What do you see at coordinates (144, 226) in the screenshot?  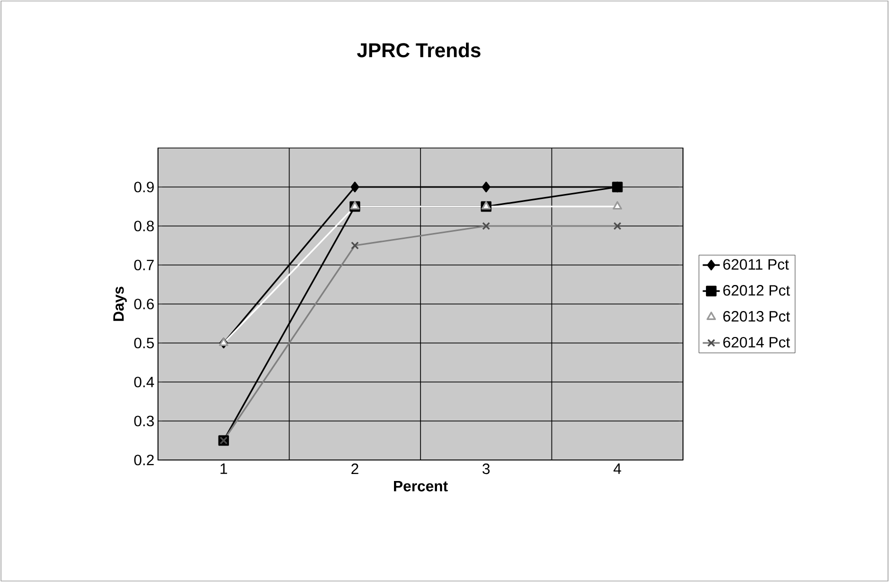 I see `y-tick-label: 0.8` at bounding box center [144, 226].